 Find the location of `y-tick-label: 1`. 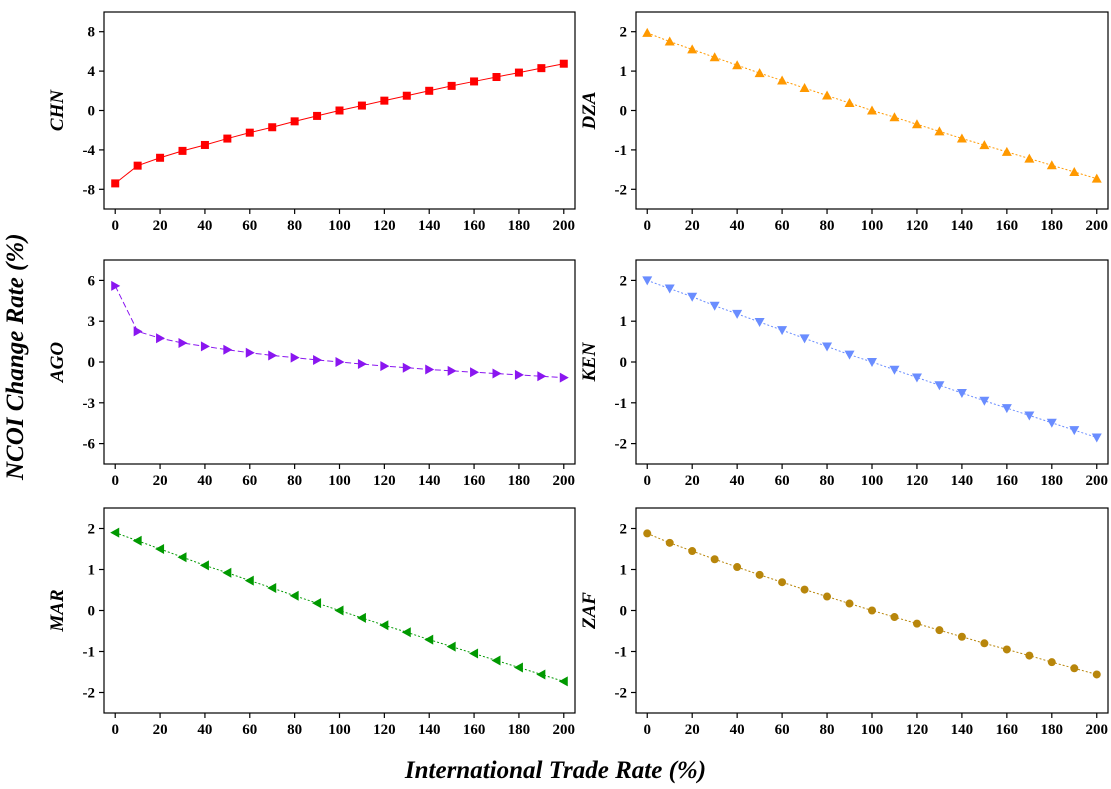

y-tick-label: 1 is located at coordinates (624, 72).